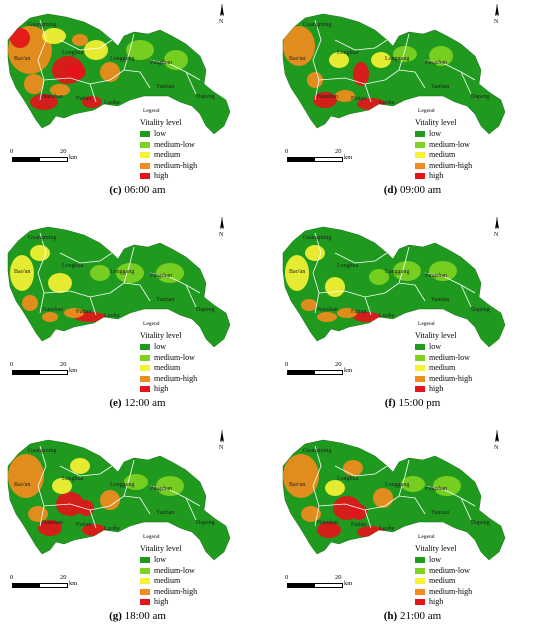 This screenshot has height=639, width=550. What do you see at coordinates (297, 485) in the screenshot?
I see `place-label: Bao'an` at bounding box center [297, 485].